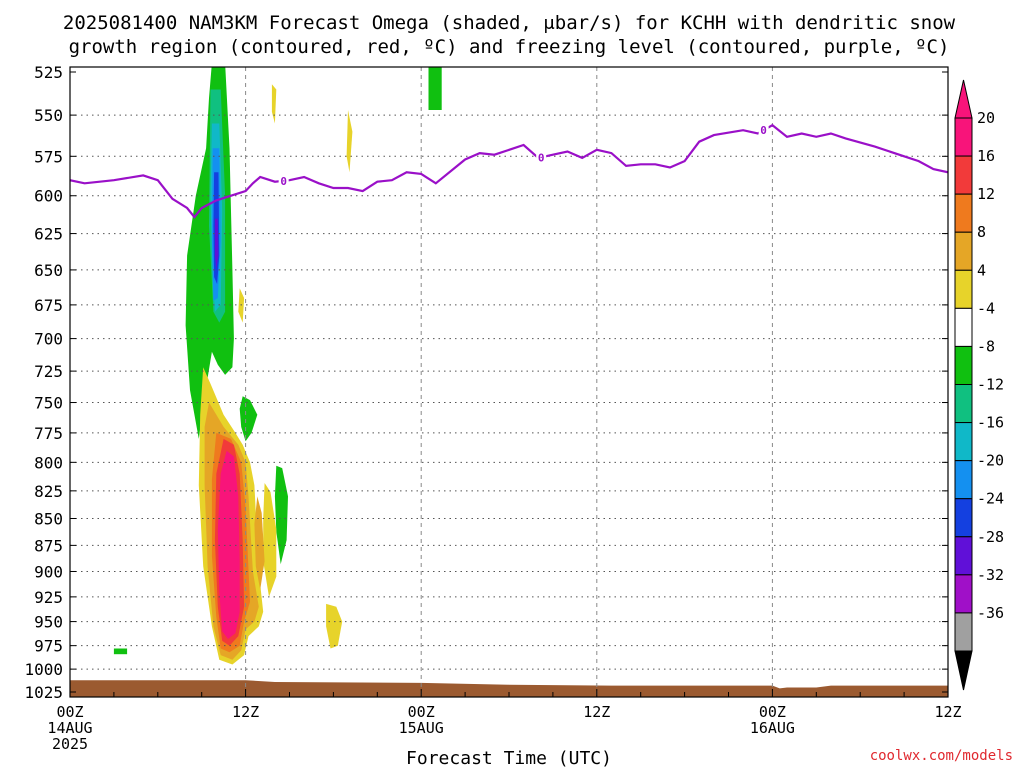 This screenshot has width=1024, height=768. I want to click on colorbar: 20 16 12 8 4 -4 -8 -12 -16 -20 -24 -28 -32 -36, so click(979, 385).